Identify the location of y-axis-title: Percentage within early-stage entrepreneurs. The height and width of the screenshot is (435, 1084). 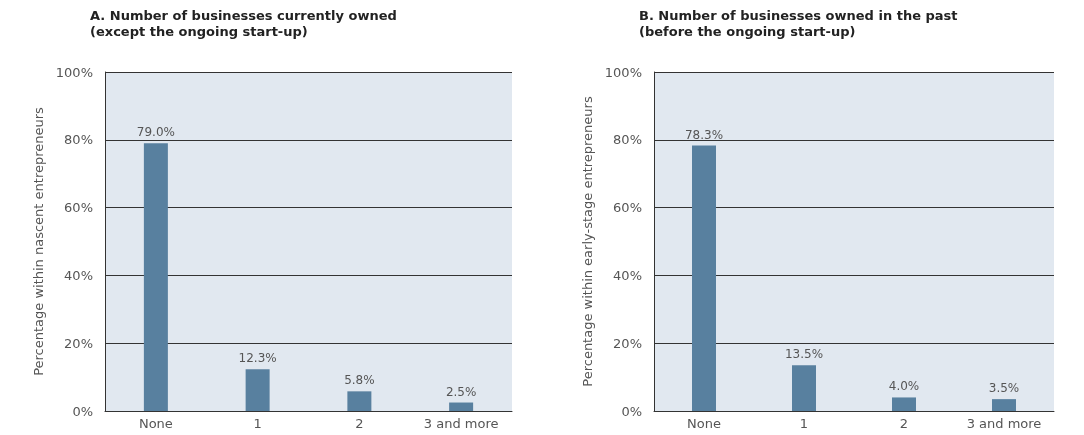
(587, 241).